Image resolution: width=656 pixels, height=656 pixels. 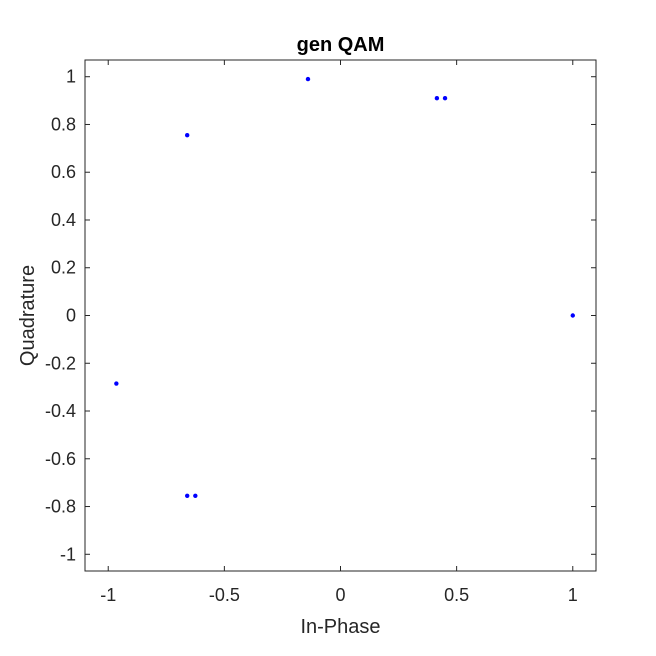 What do you see at coordinates (340, 627) in the screenshot?
I see `x-axis-label: In-Phase` at bounding box center [340, 627].